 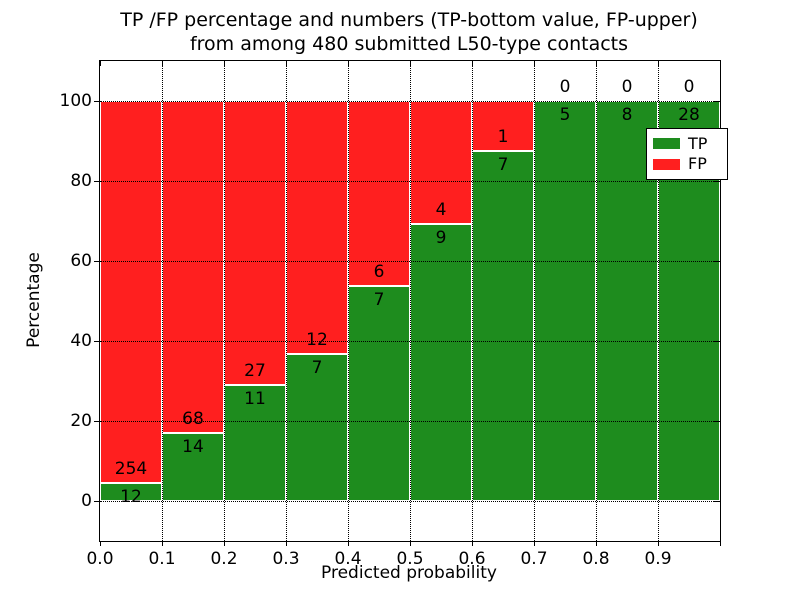 I want to click on x-tick-label: 0.1, so click(x=162, y=559).